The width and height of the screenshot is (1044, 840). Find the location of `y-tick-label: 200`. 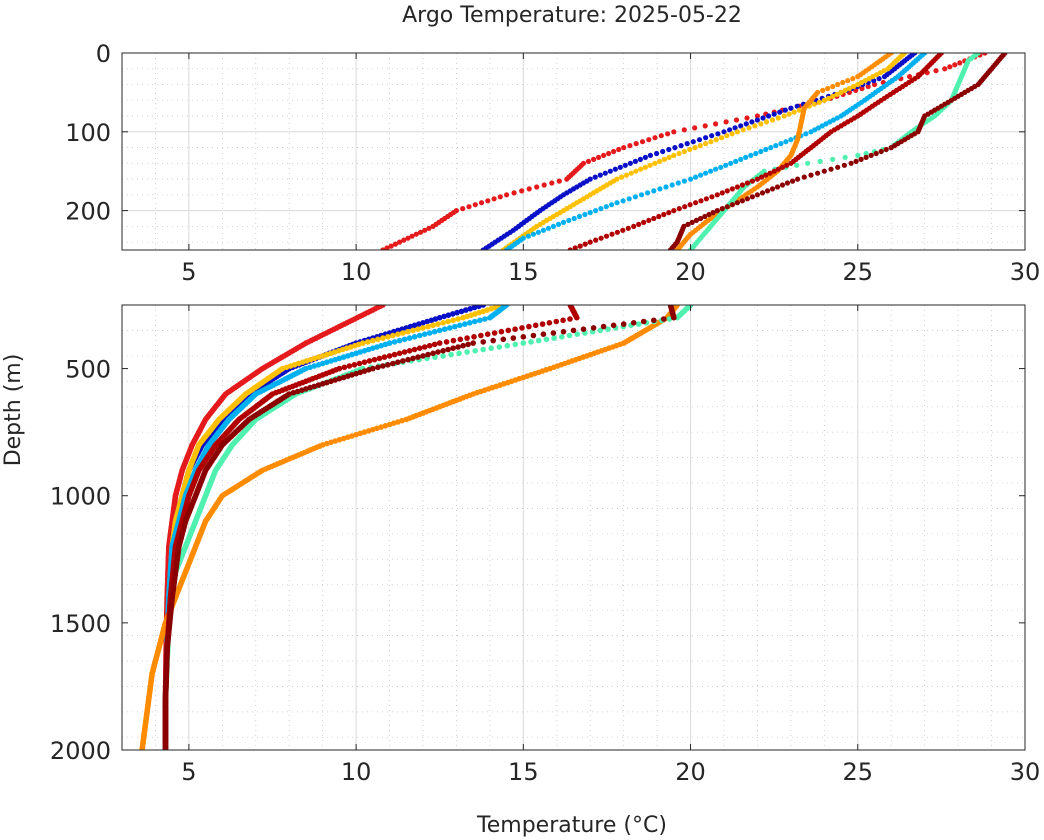

y-tick-label: 200 is located at coordinates (88, 212).